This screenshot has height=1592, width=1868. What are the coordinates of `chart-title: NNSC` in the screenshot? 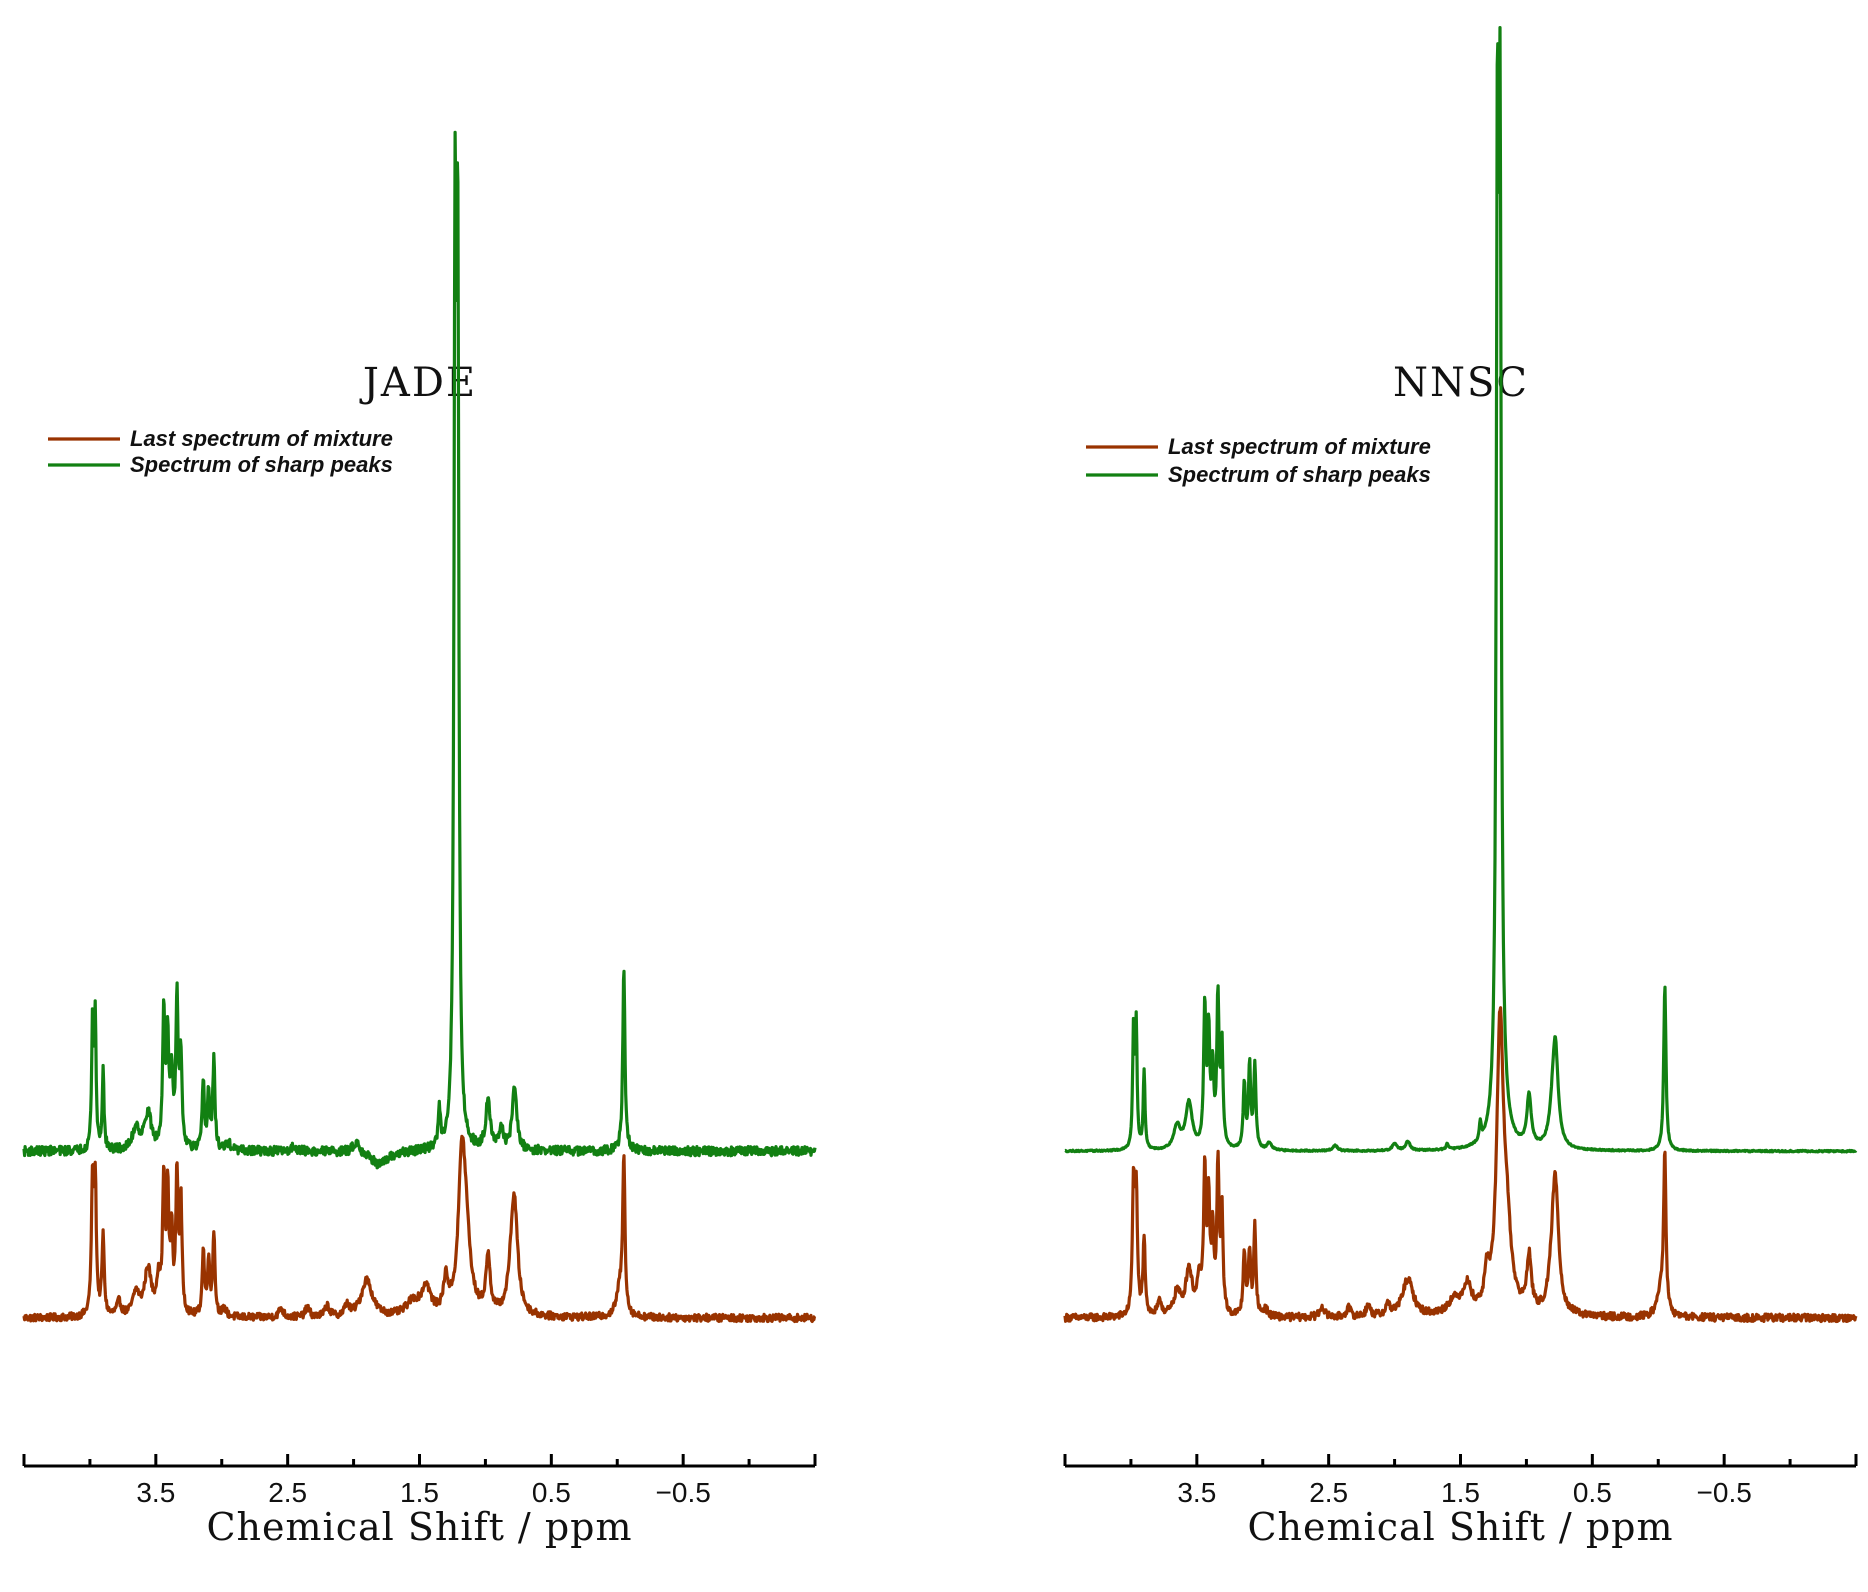 It's located at (1461, 383).